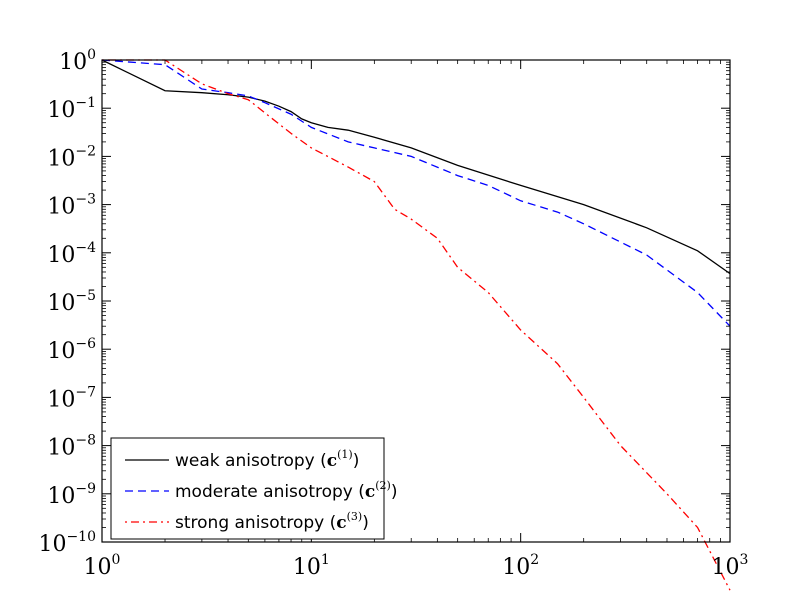 This screenshot has height=612, width=812. What do you see at coordinates (71, 398) in the screenshot?
I see `y-tick-label: 10⁻⁷` at bounding box center [71, 398].